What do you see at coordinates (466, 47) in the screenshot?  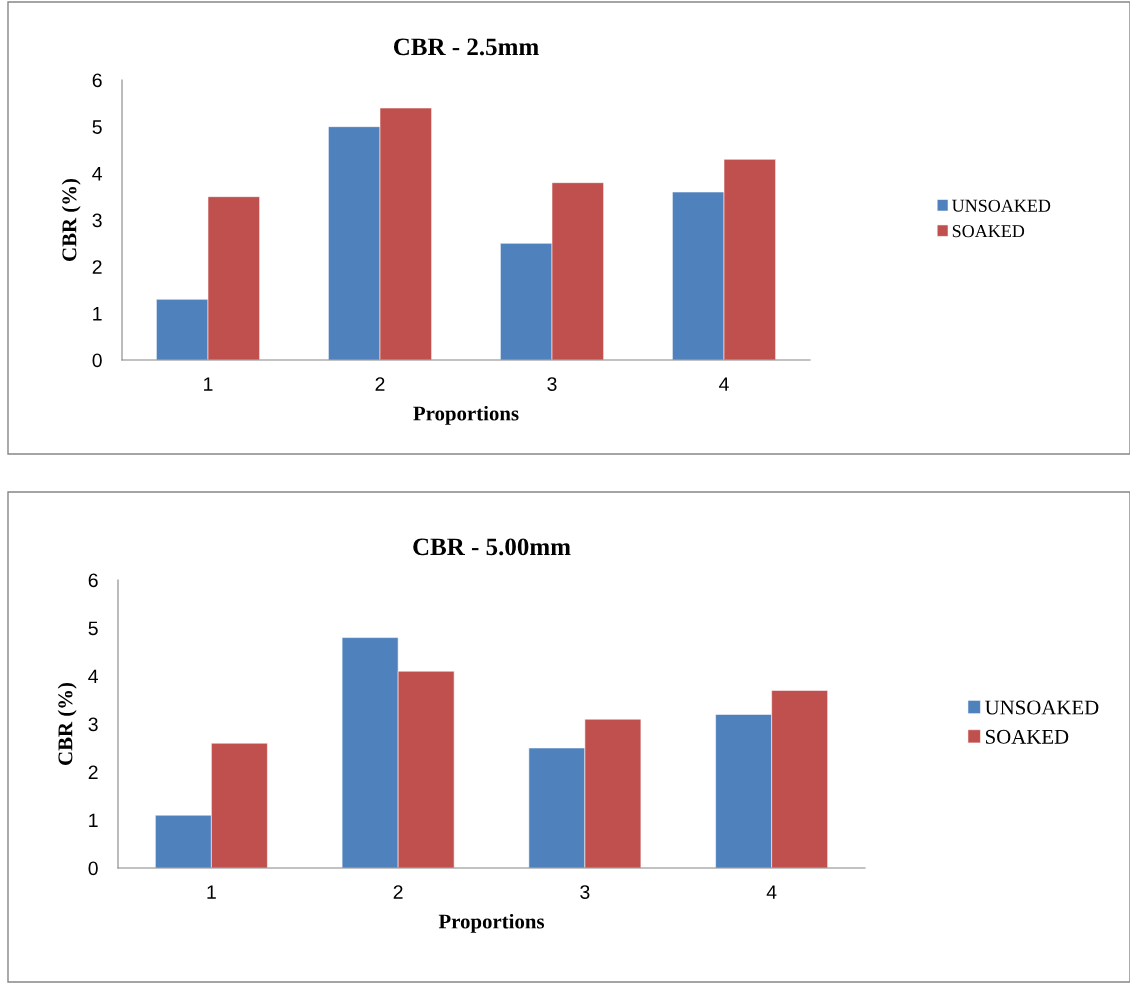 I see `chart-title: CBR - 2.5mm` at bounding box center [466, 47].